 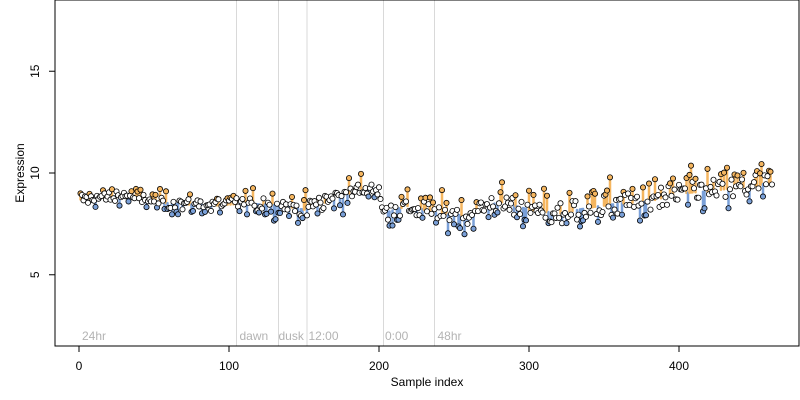 What do you see at coordinates (79, 366) in the screenshot?
I see `x-tick-label: 0` at bounding box center [79, 366].